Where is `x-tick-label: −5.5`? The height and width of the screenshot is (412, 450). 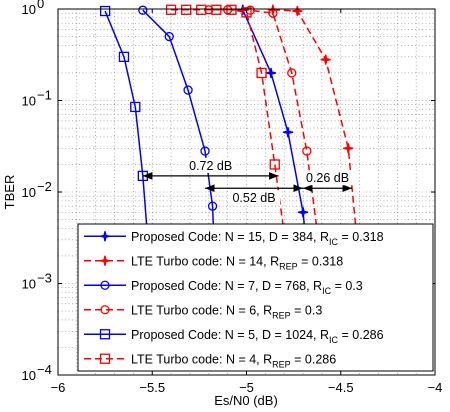
x-tick-label: −5.5 is located at coordinates (152, 387).